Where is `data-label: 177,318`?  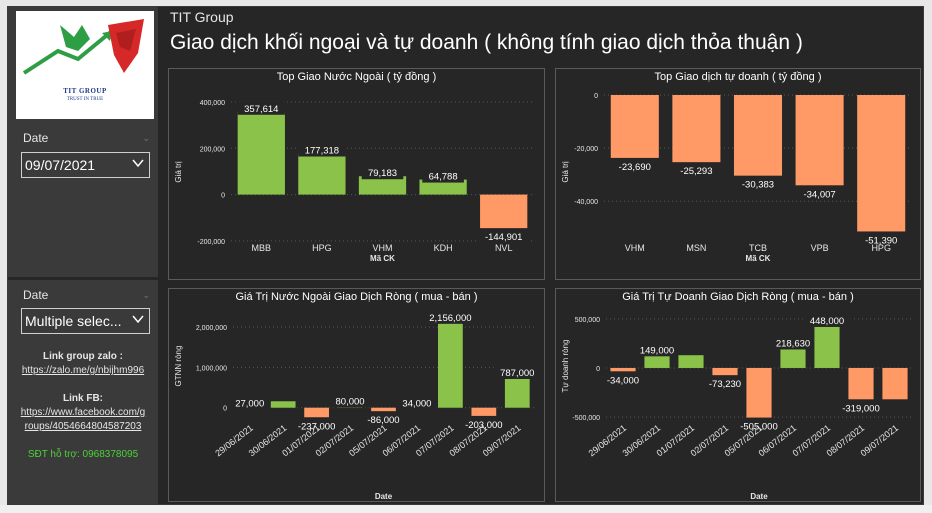 data-label: 177,318 is located at coordinates (322, 151).